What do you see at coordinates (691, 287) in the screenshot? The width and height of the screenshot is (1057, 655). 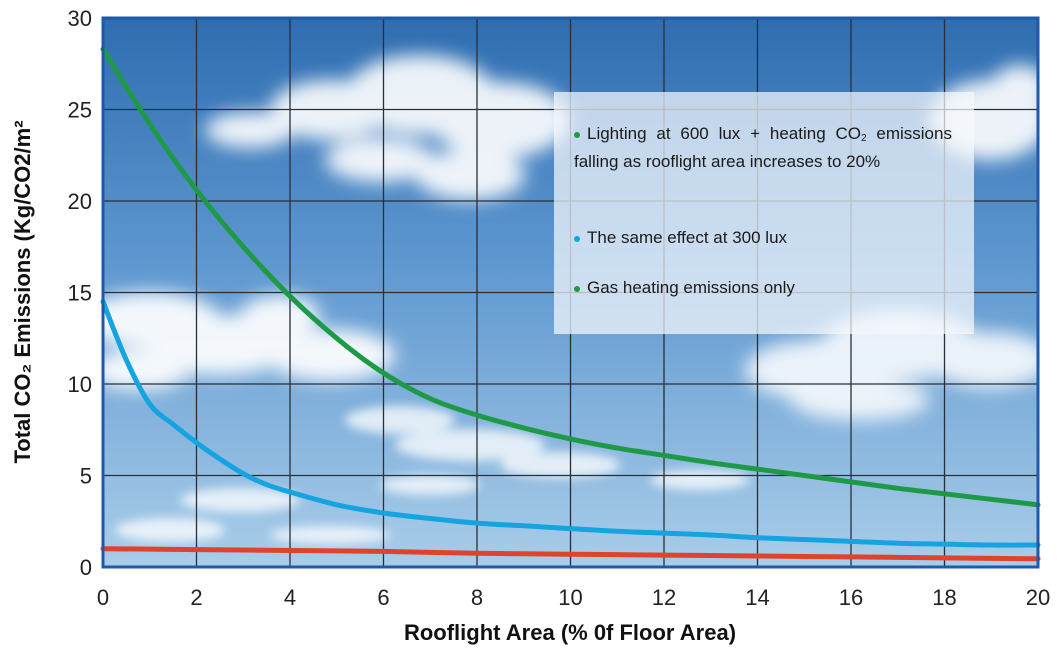 I see `legend-item-gas-heating-label: Gas heating emissions only` at bounding box center [691, 287].